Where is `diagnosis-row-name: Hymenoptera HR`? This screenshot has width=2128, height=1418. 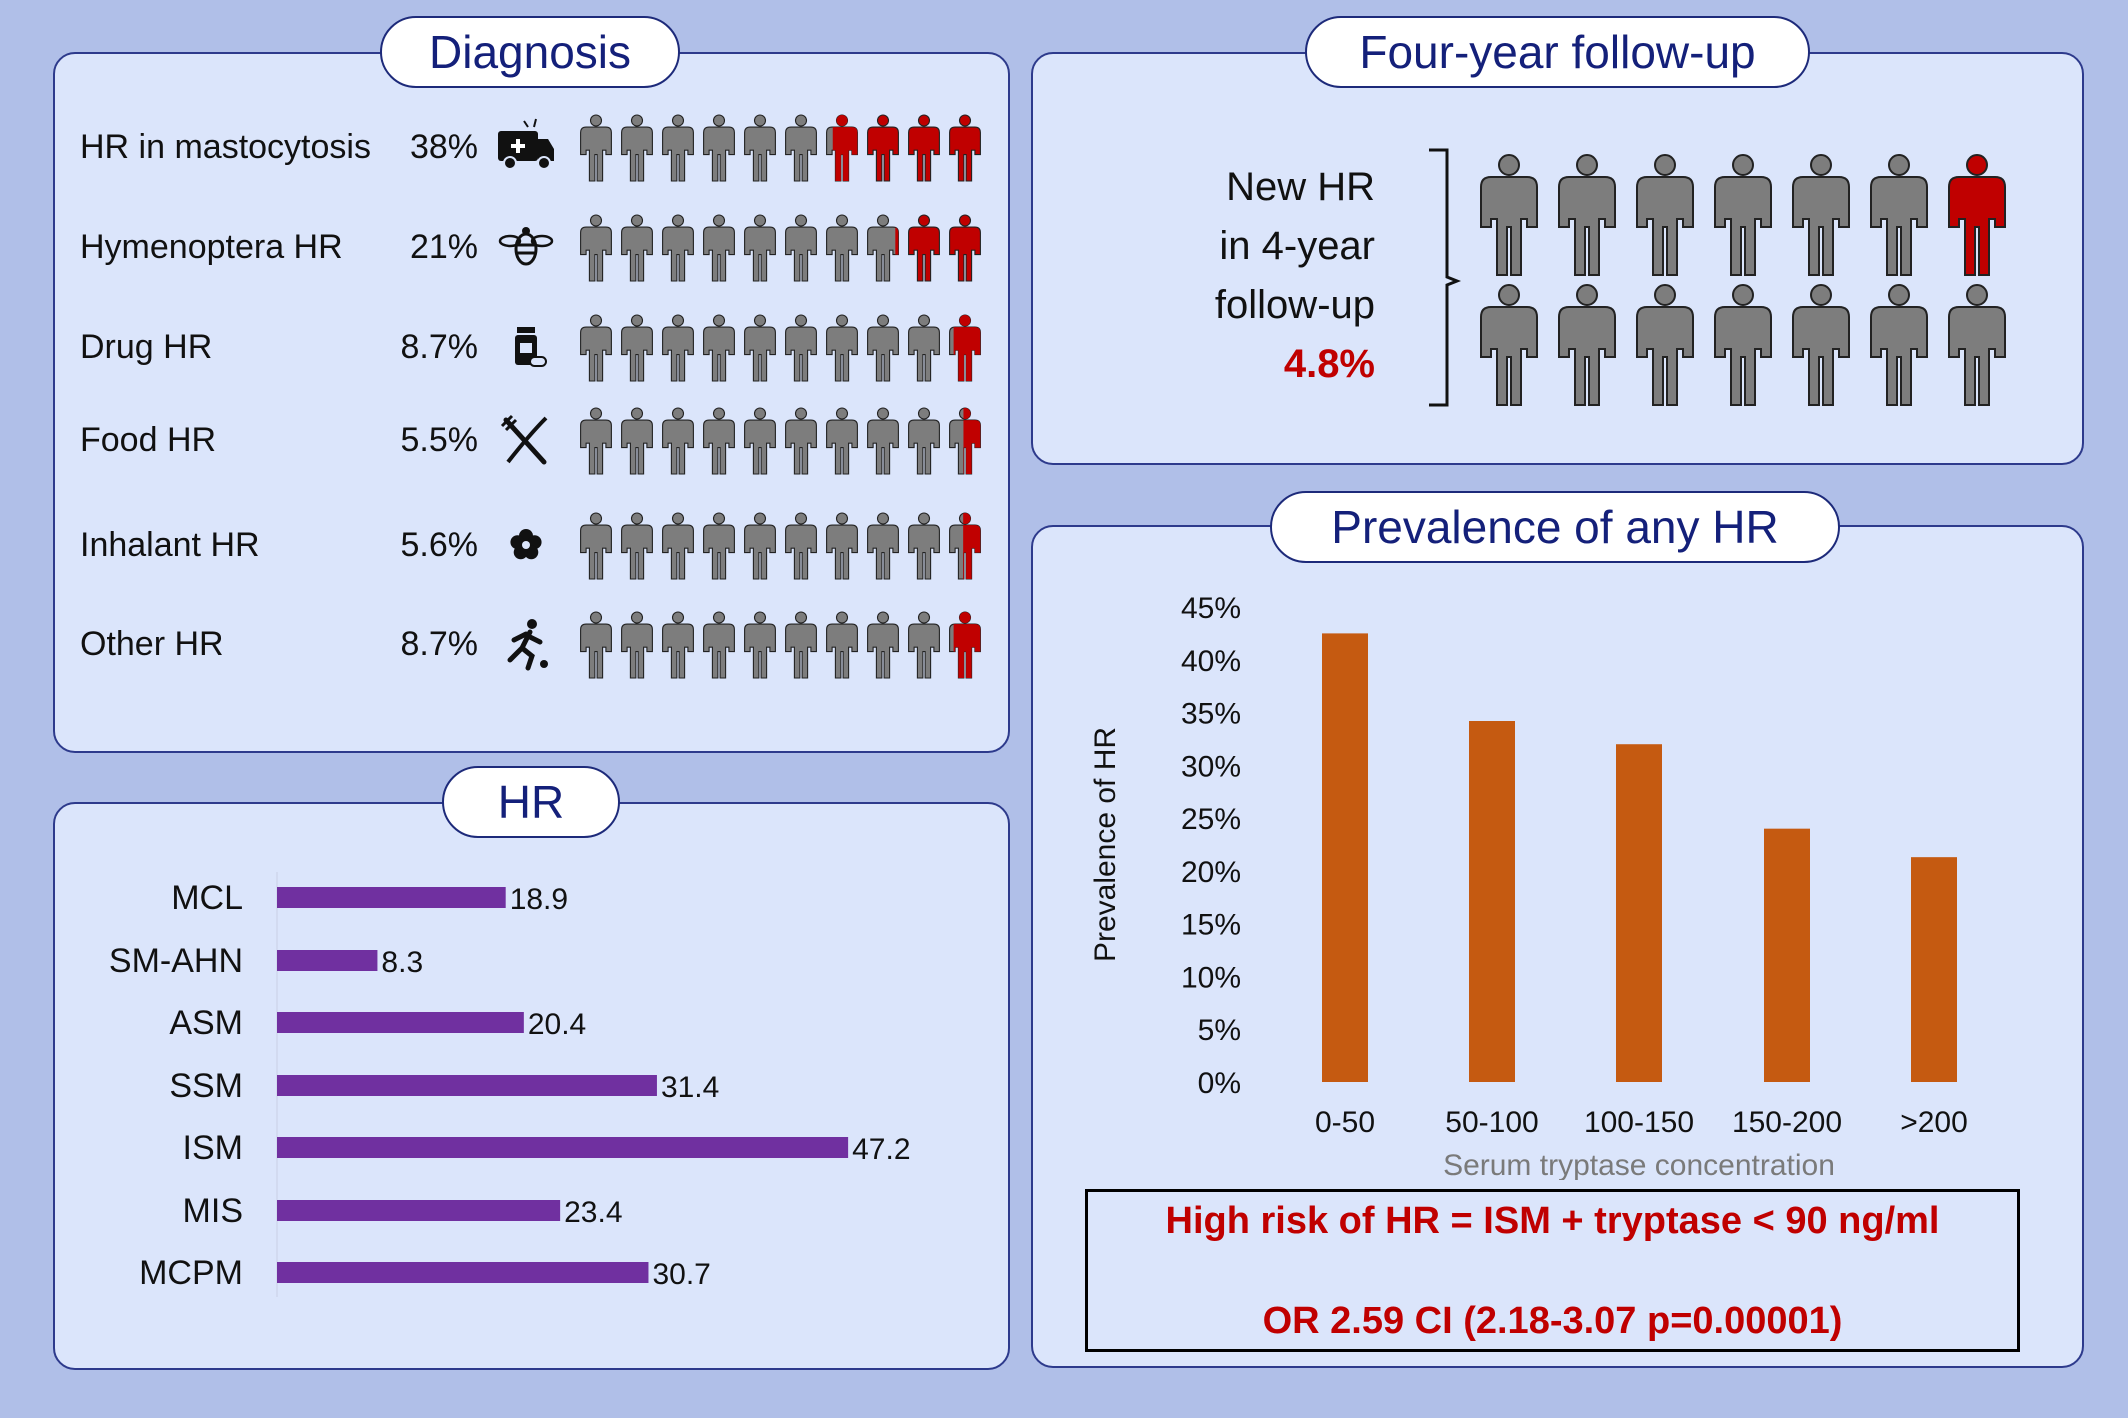 diagnosis-row-name: Hymenoptera HR is located at coordinates (211, 247).